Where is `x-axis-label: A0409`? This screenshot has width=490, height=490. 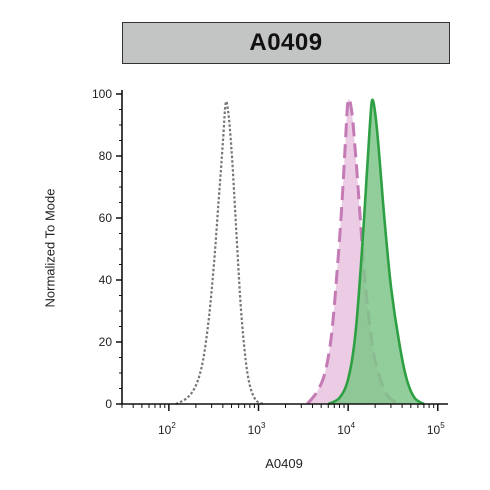
x-axis-label: A0409 is located at coordinates (284, 463).